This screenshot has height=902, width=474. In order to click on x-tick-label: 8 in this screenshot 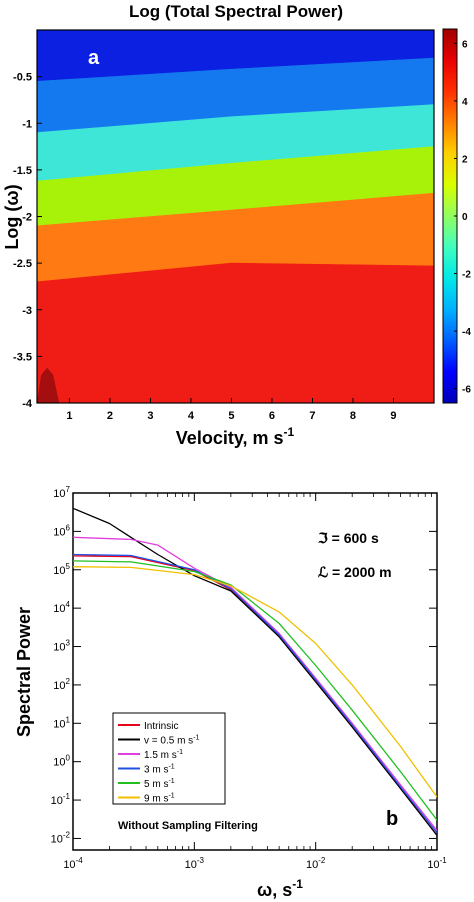, I will do `click(353, 416)`.